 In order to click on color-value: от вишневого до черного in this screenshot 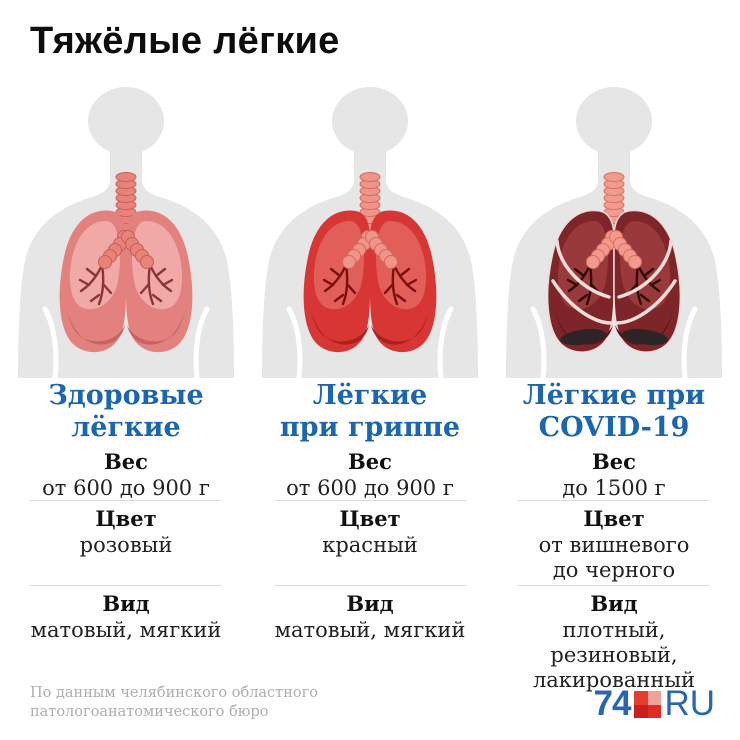, I will do `click(614, 557)`.